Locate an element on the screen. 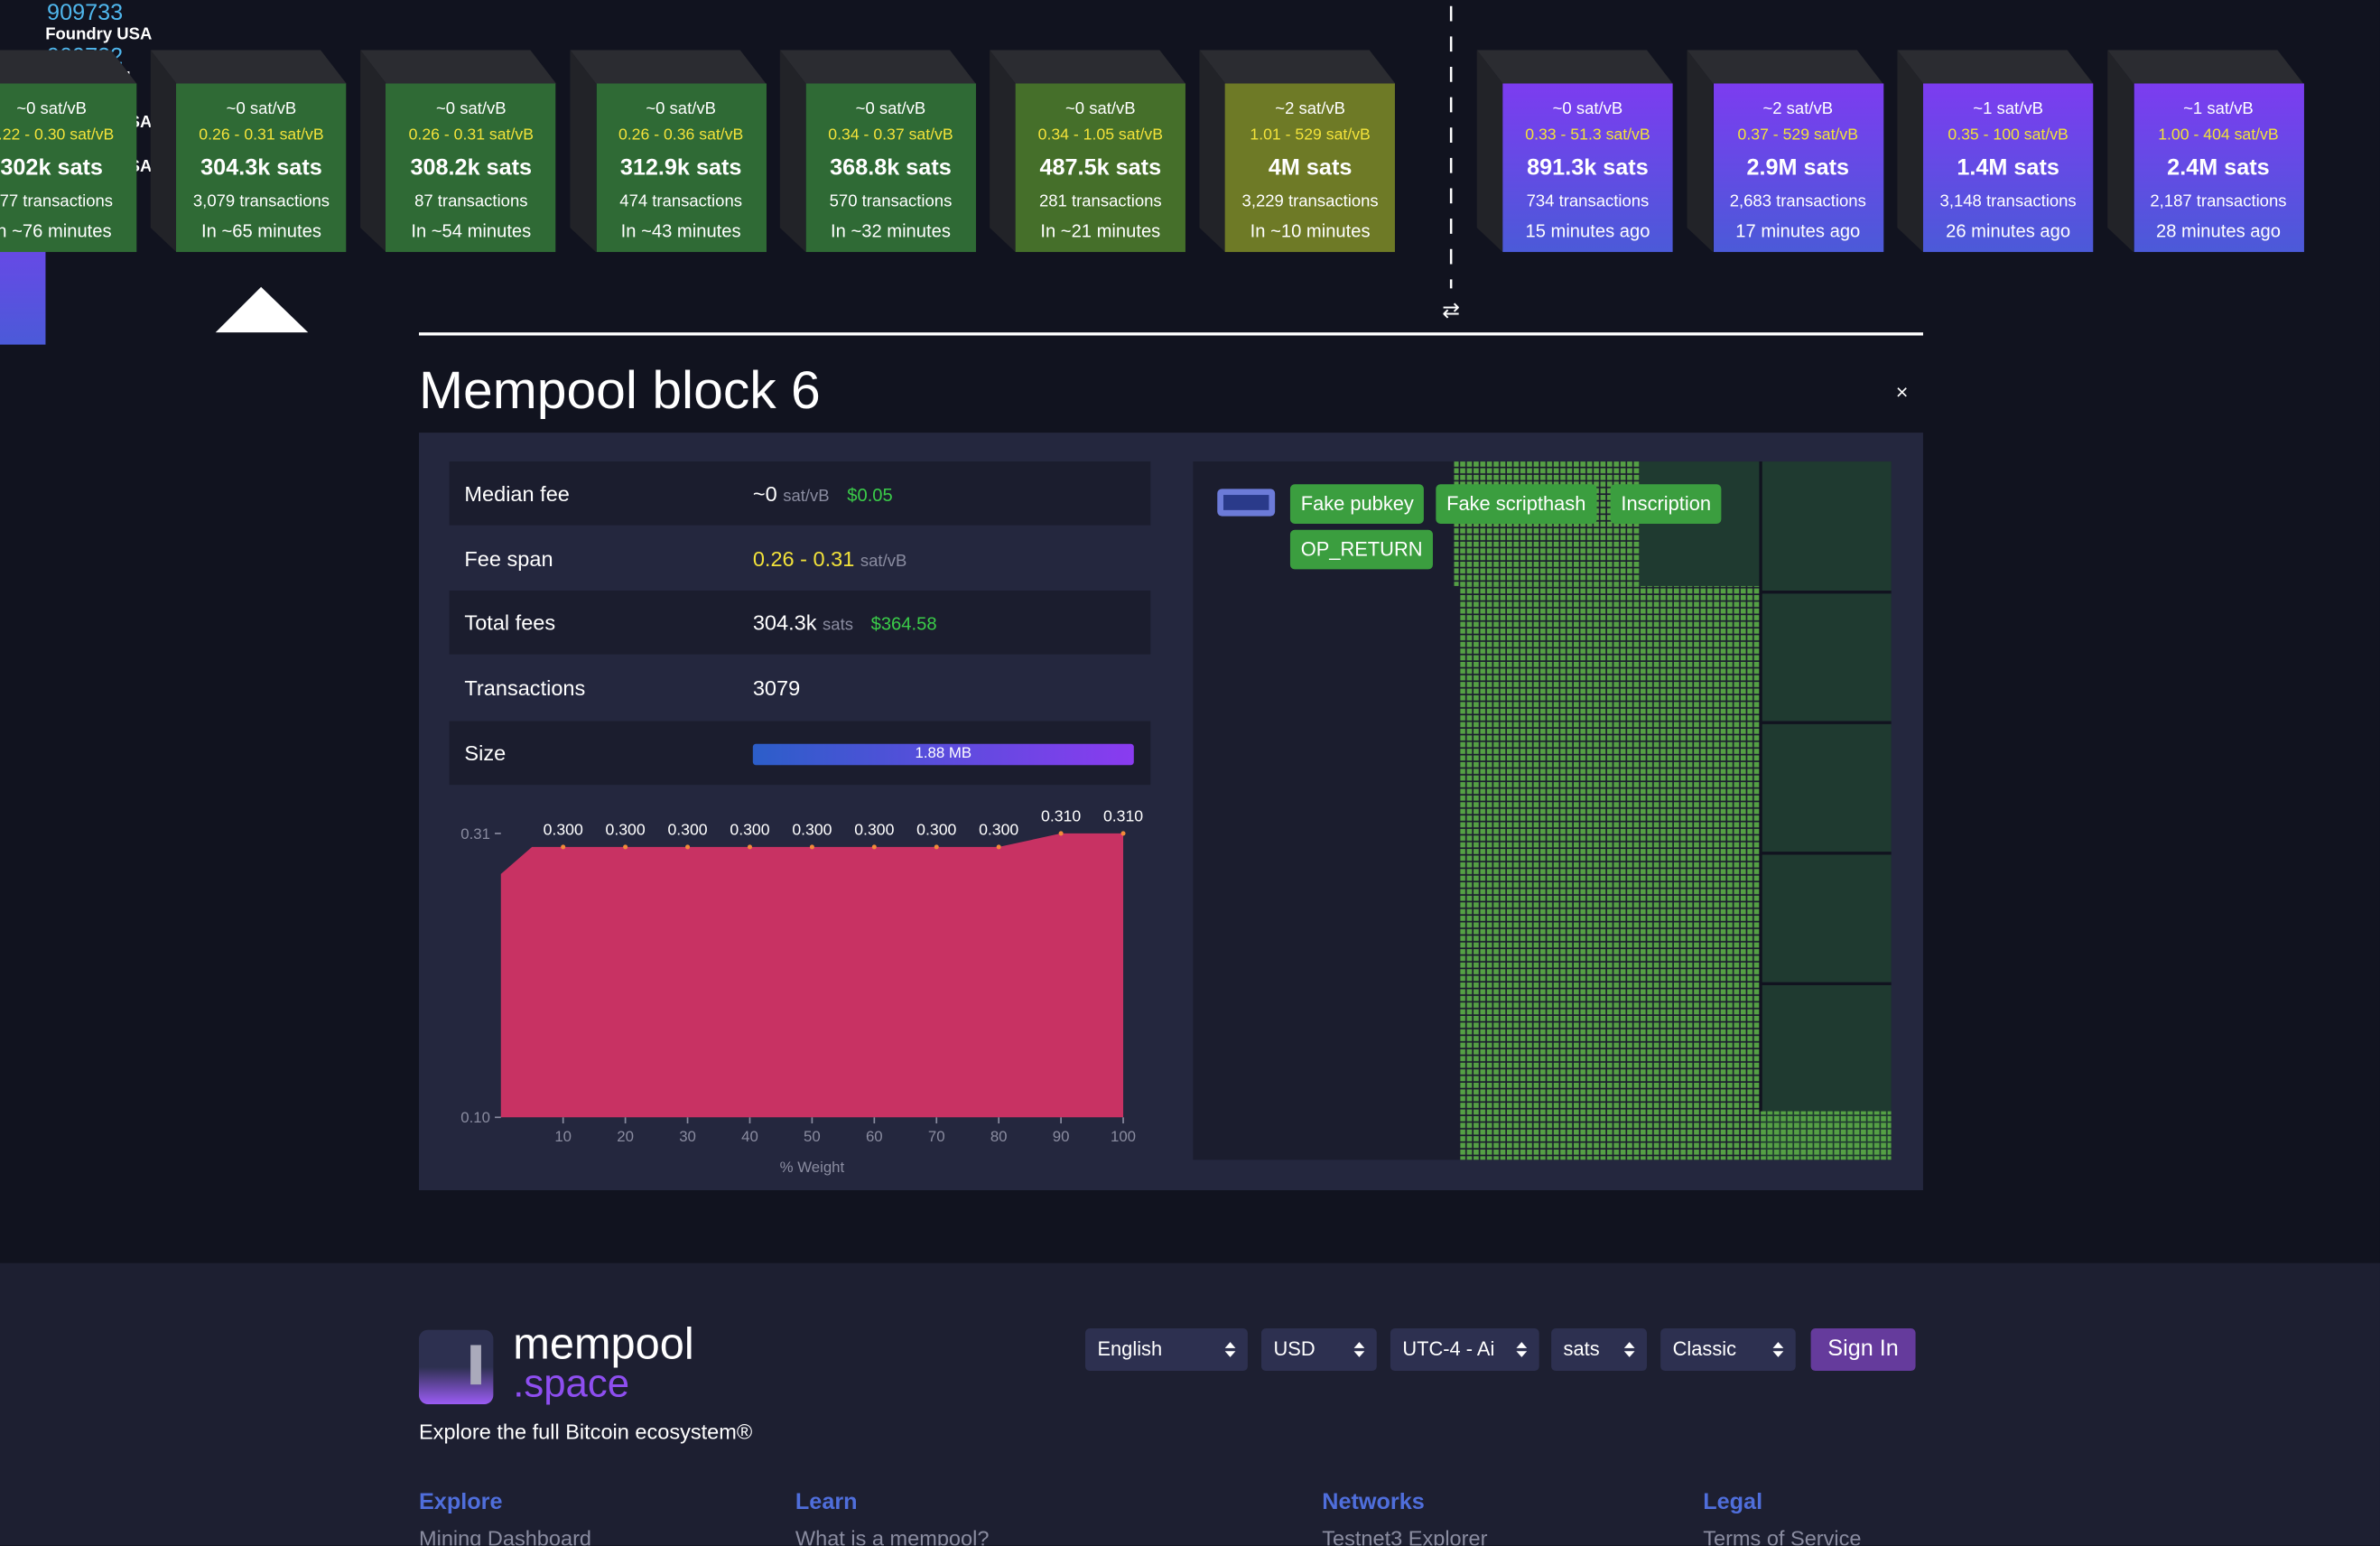 This screenshot has width=2380, height=1546. logo-icon is located at coordinates (456, 1367).